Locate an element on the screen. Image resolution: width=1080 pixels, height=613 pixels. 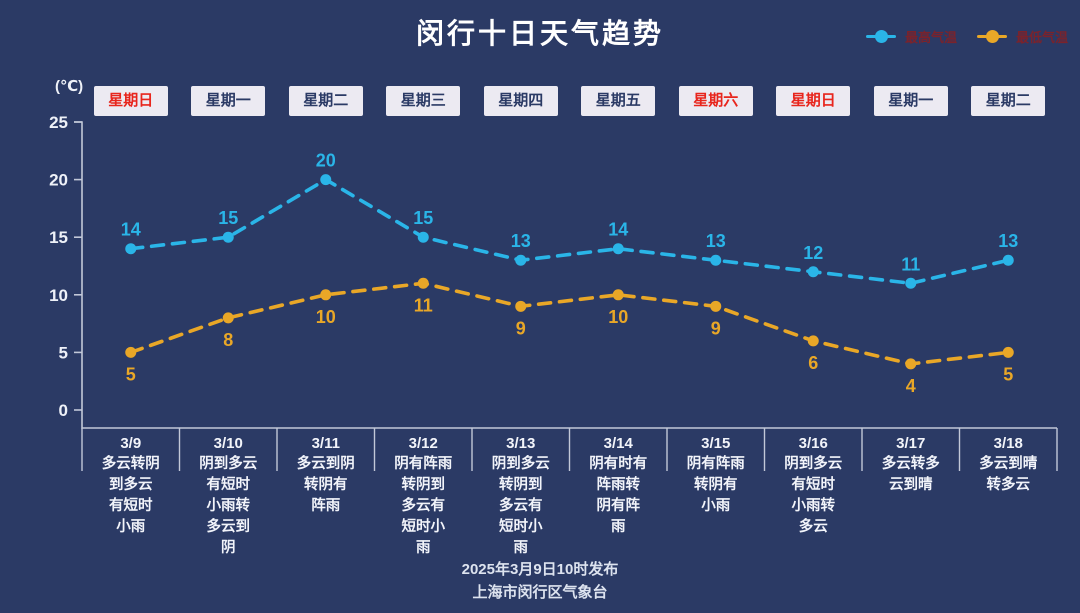
weekday-label: 星期四 is located at coordinates (520, 101).